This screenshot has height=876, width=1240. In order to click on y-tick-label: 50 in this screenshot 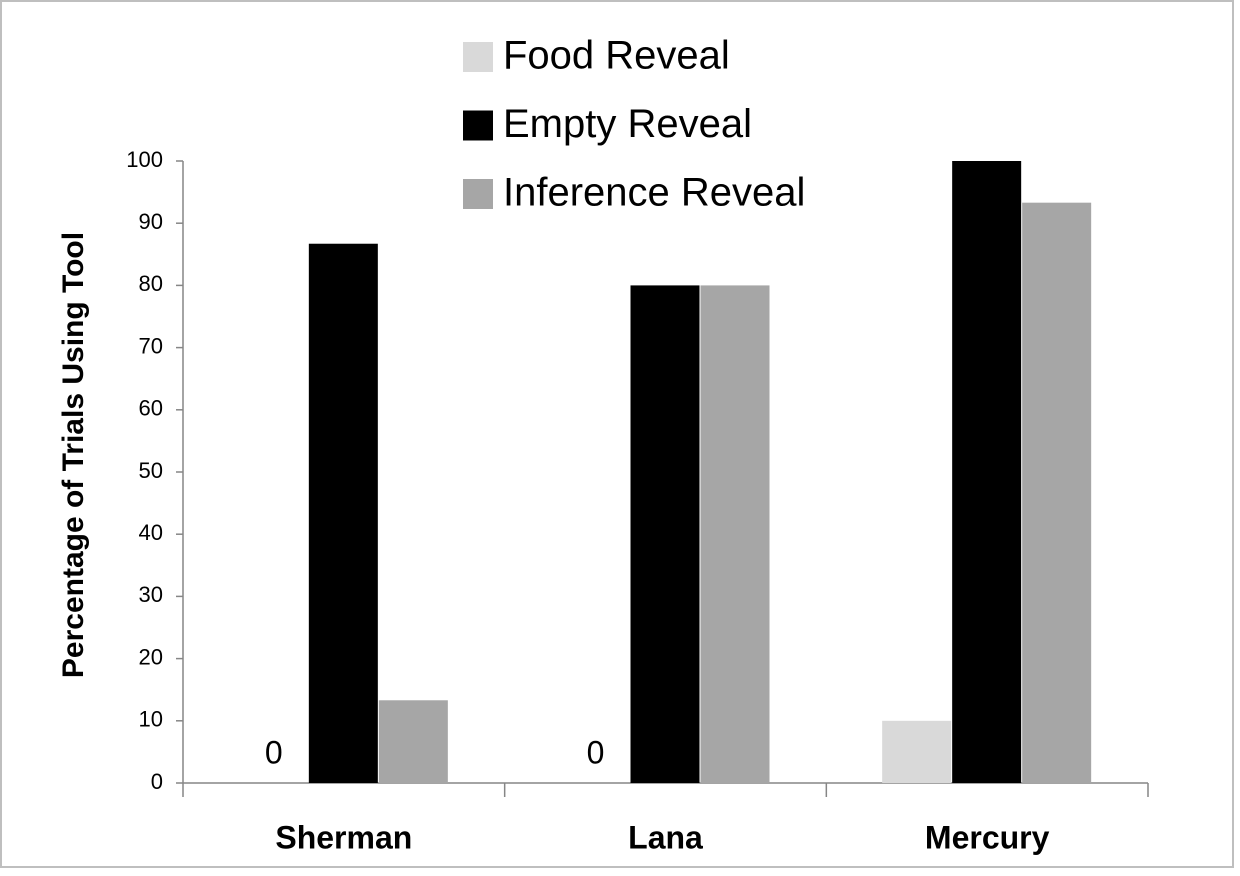, I will do `click(151, 470)`.